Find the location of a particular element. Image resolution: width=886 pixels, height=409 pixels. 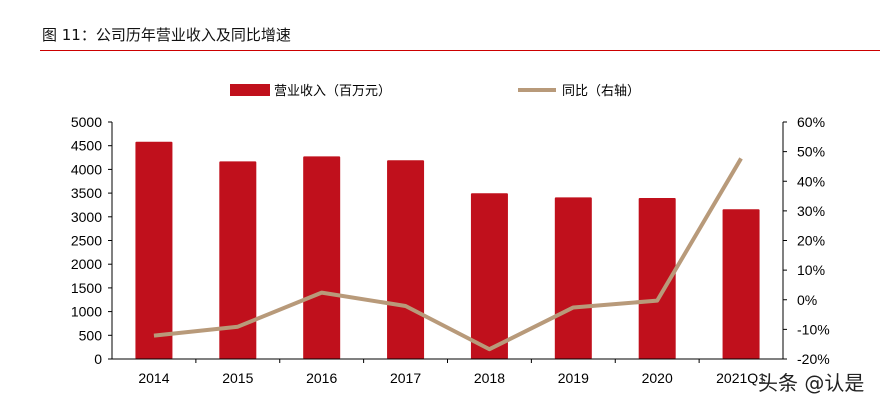

right-tick-label: 40% is located at coordinates (811, 181).